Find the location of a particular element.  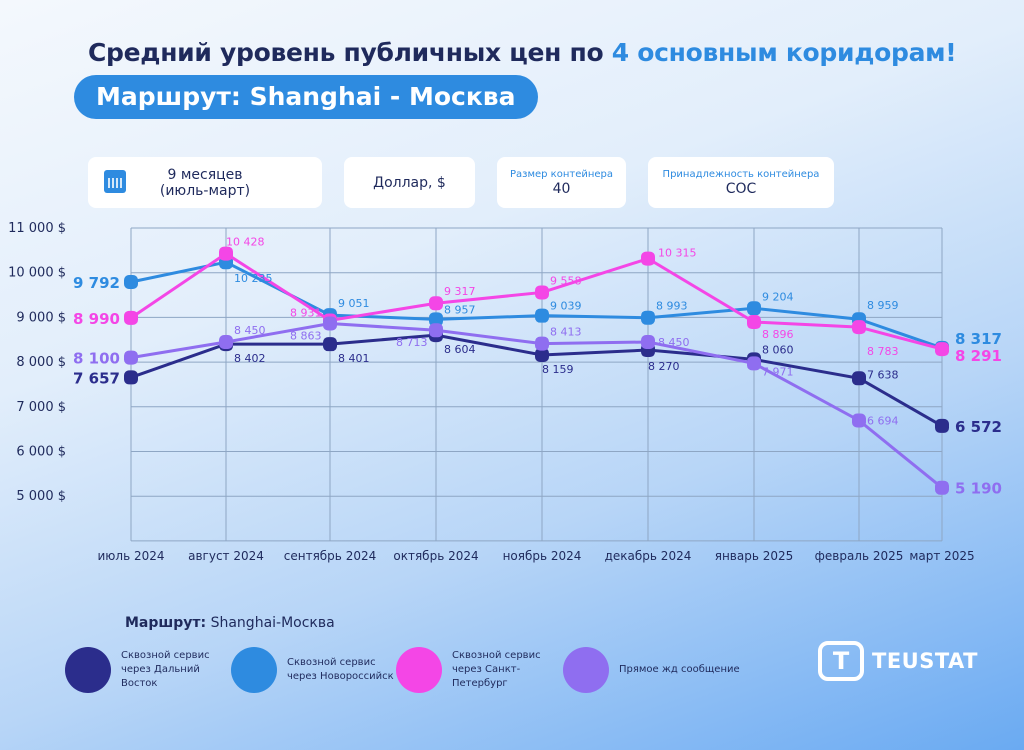

data-label: 9 317 is located at coordinates (460, 291).